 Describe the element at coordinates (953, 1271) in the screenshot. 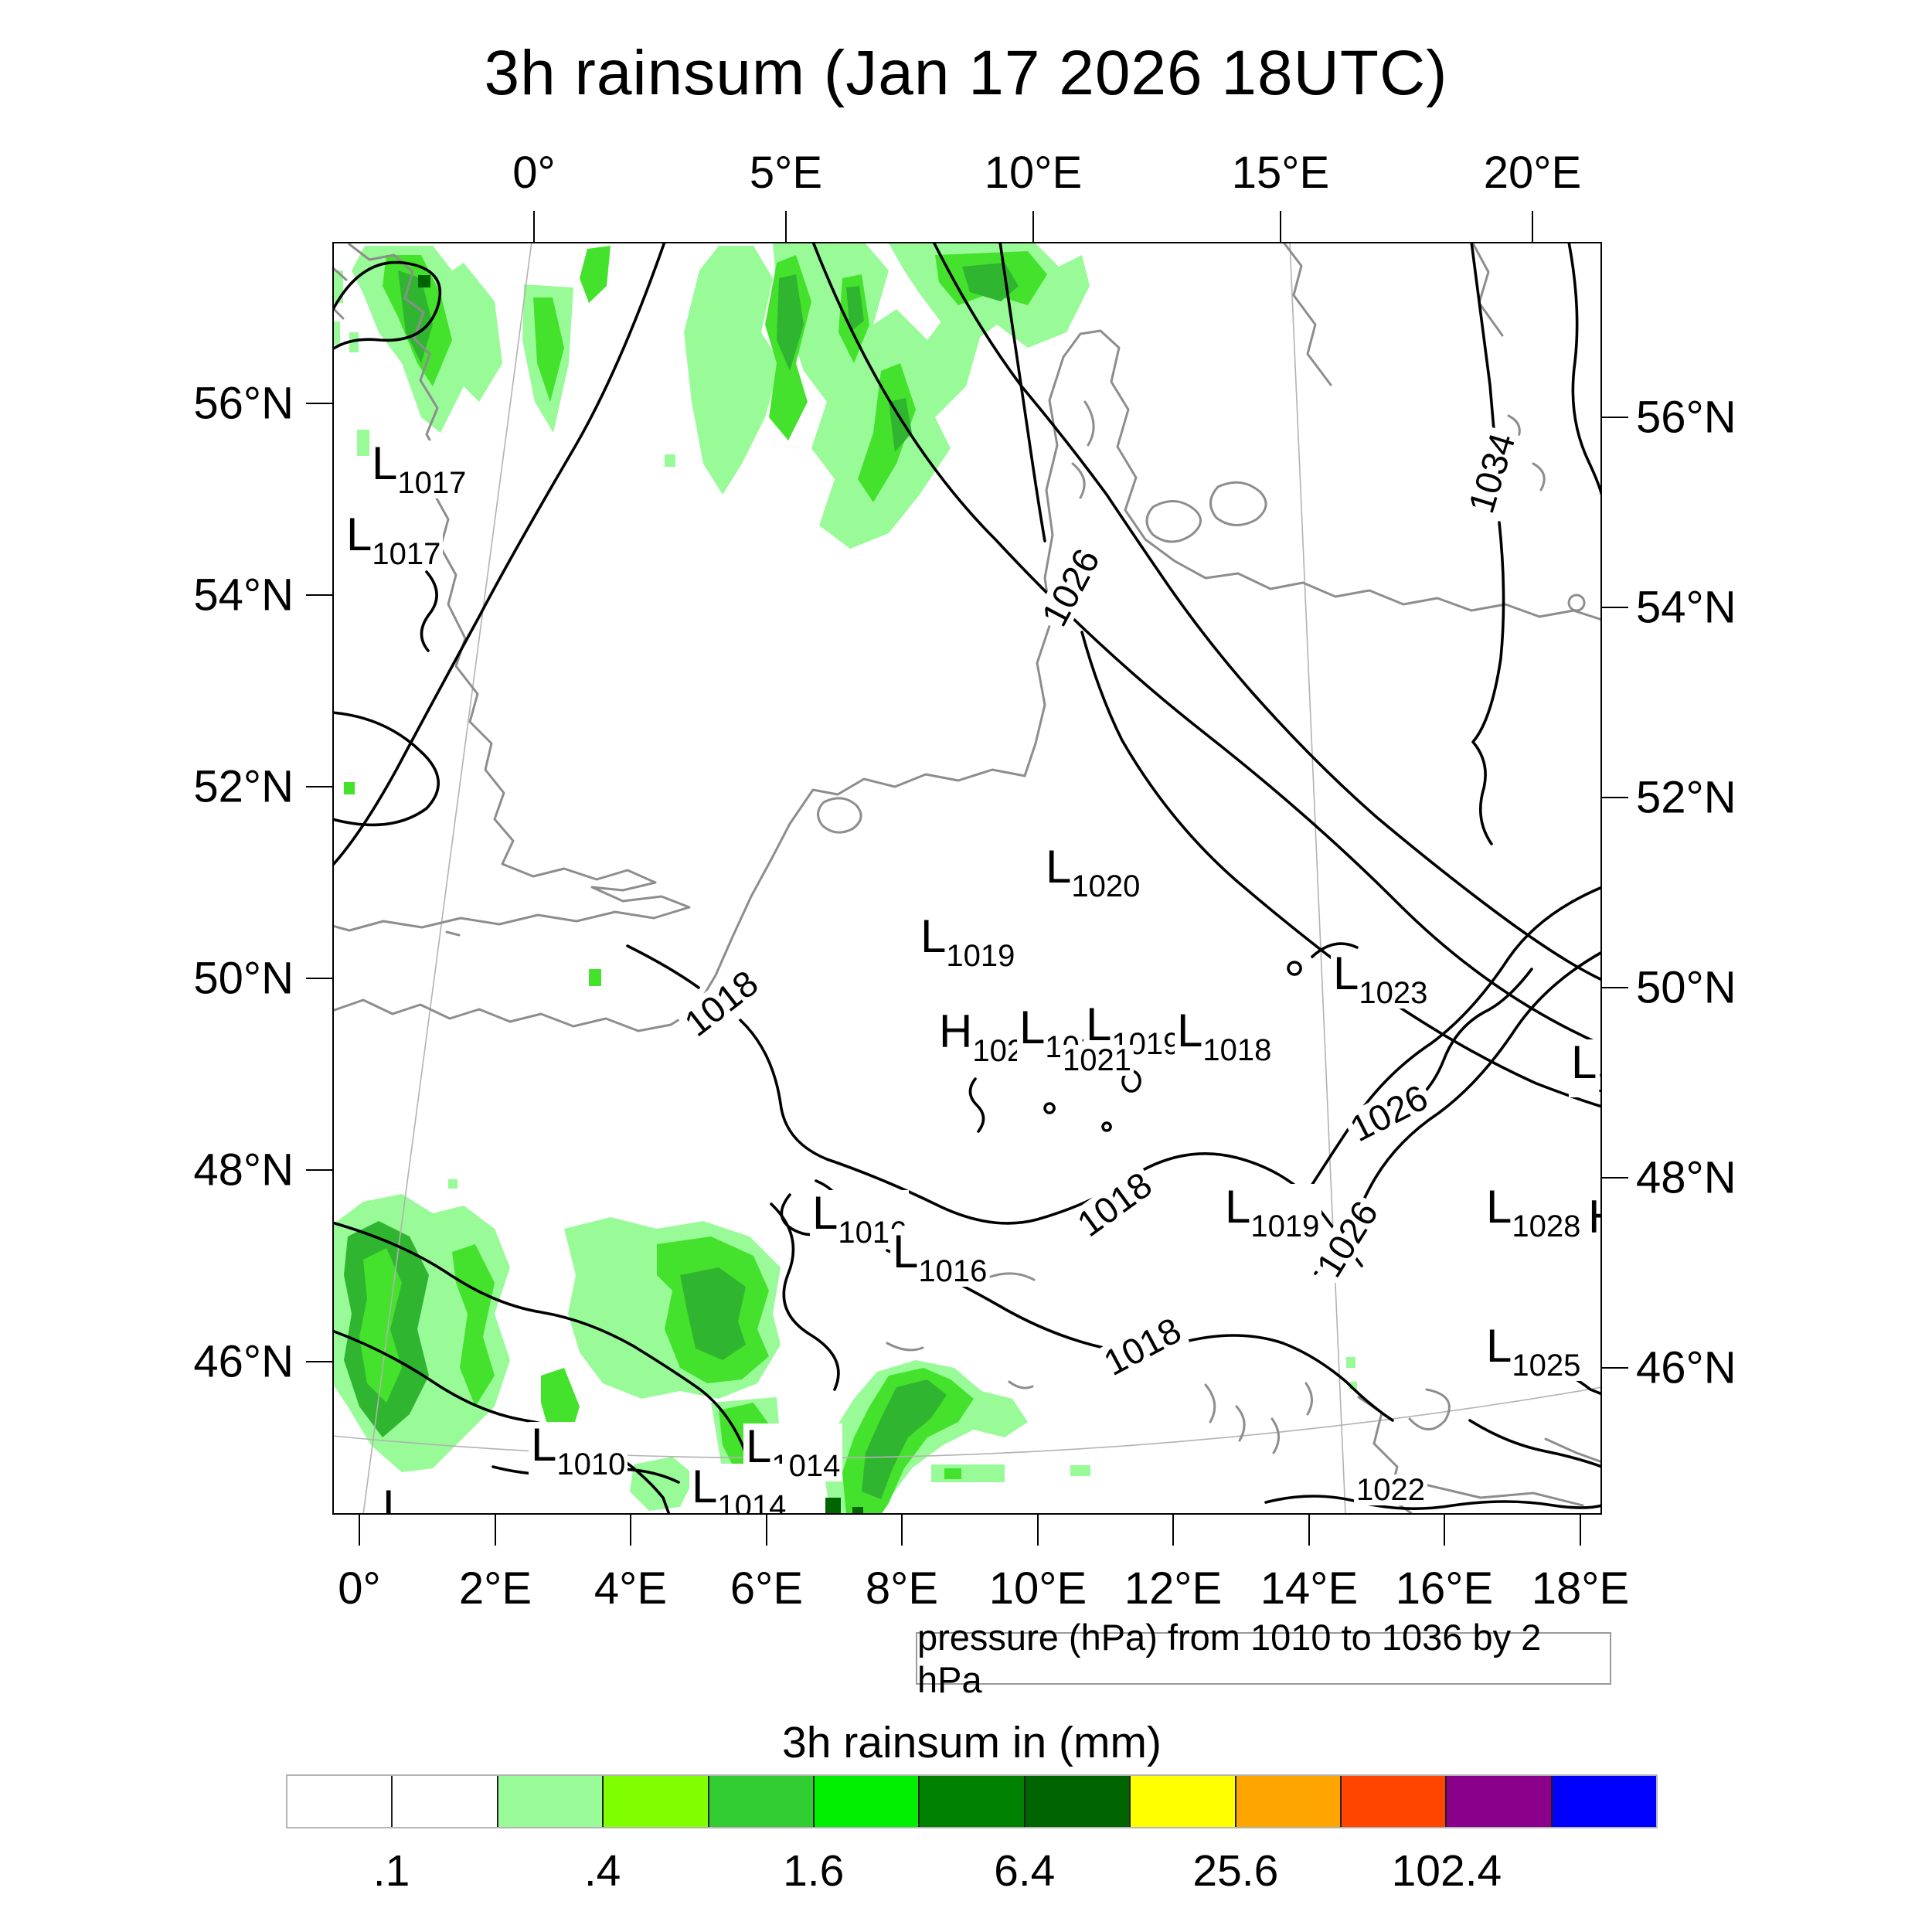

I see `pressure-value: 1016` at that location.